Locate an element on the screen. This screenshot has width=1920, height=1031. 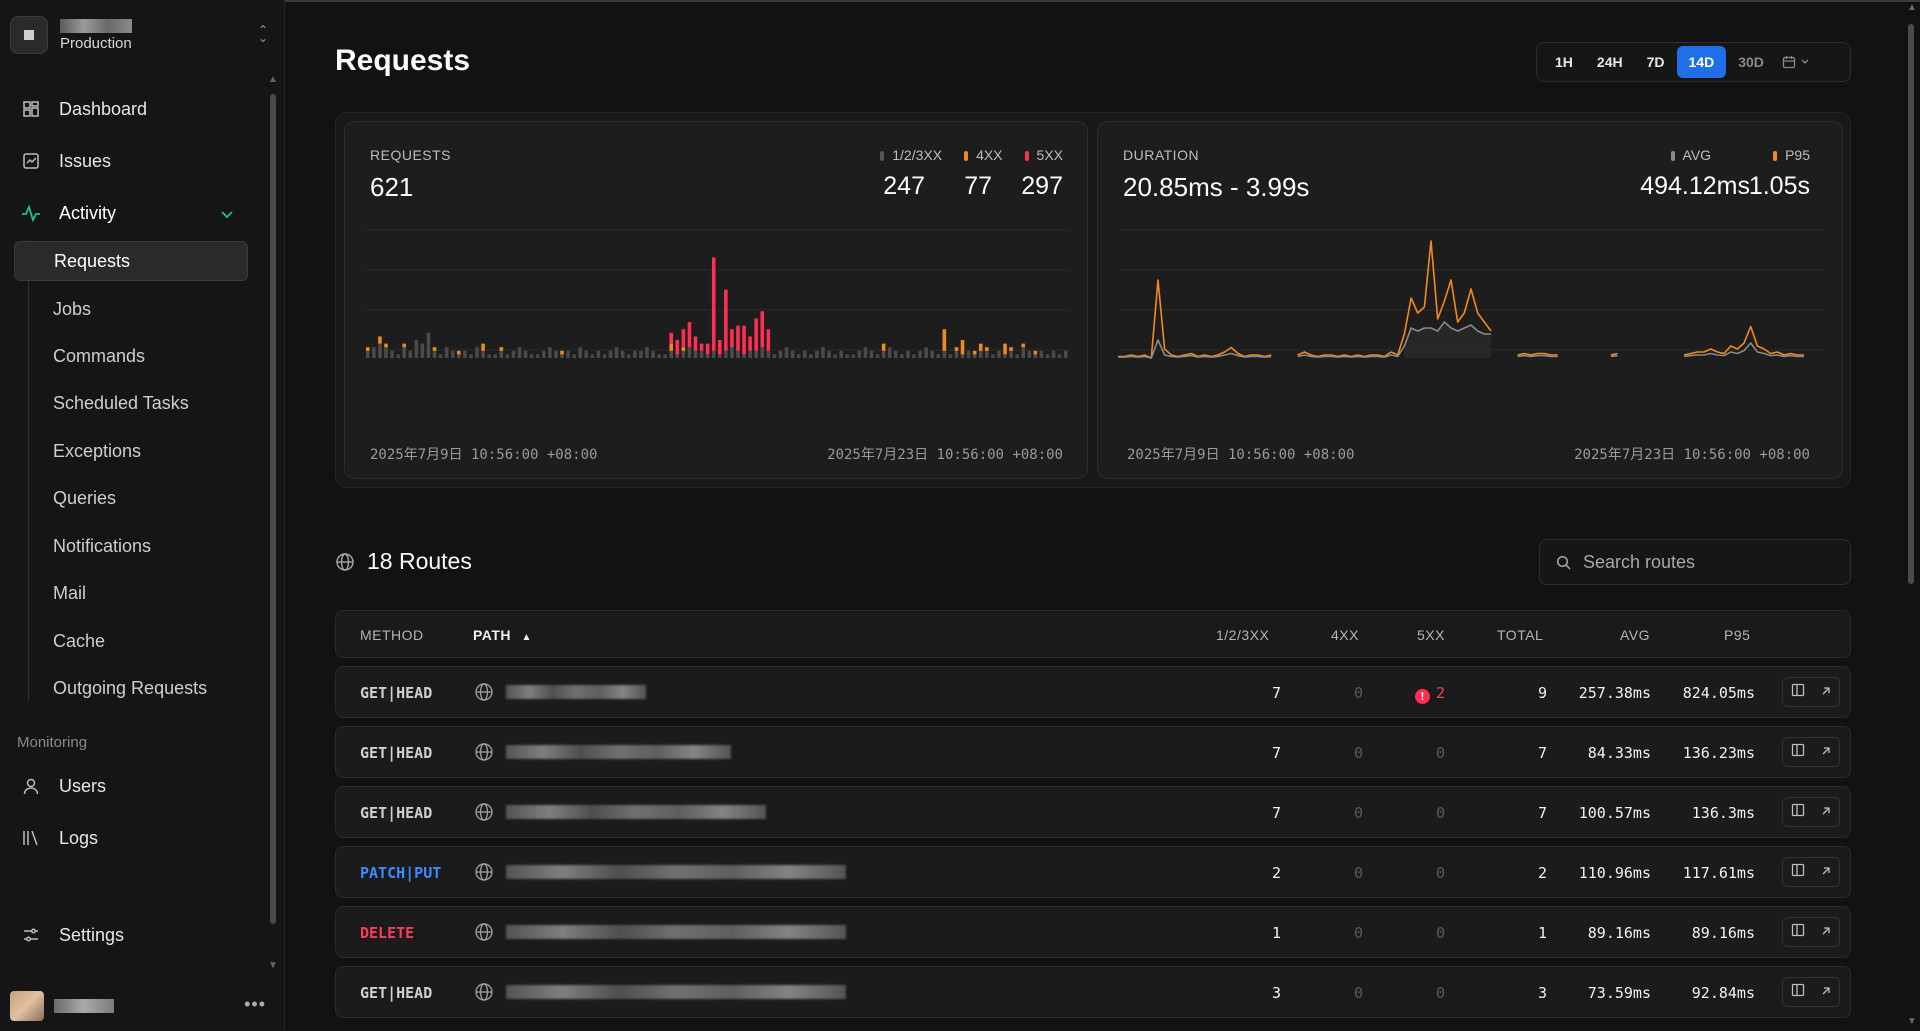
stat-4xx-count: 77 is located at coordinates (978, 186).